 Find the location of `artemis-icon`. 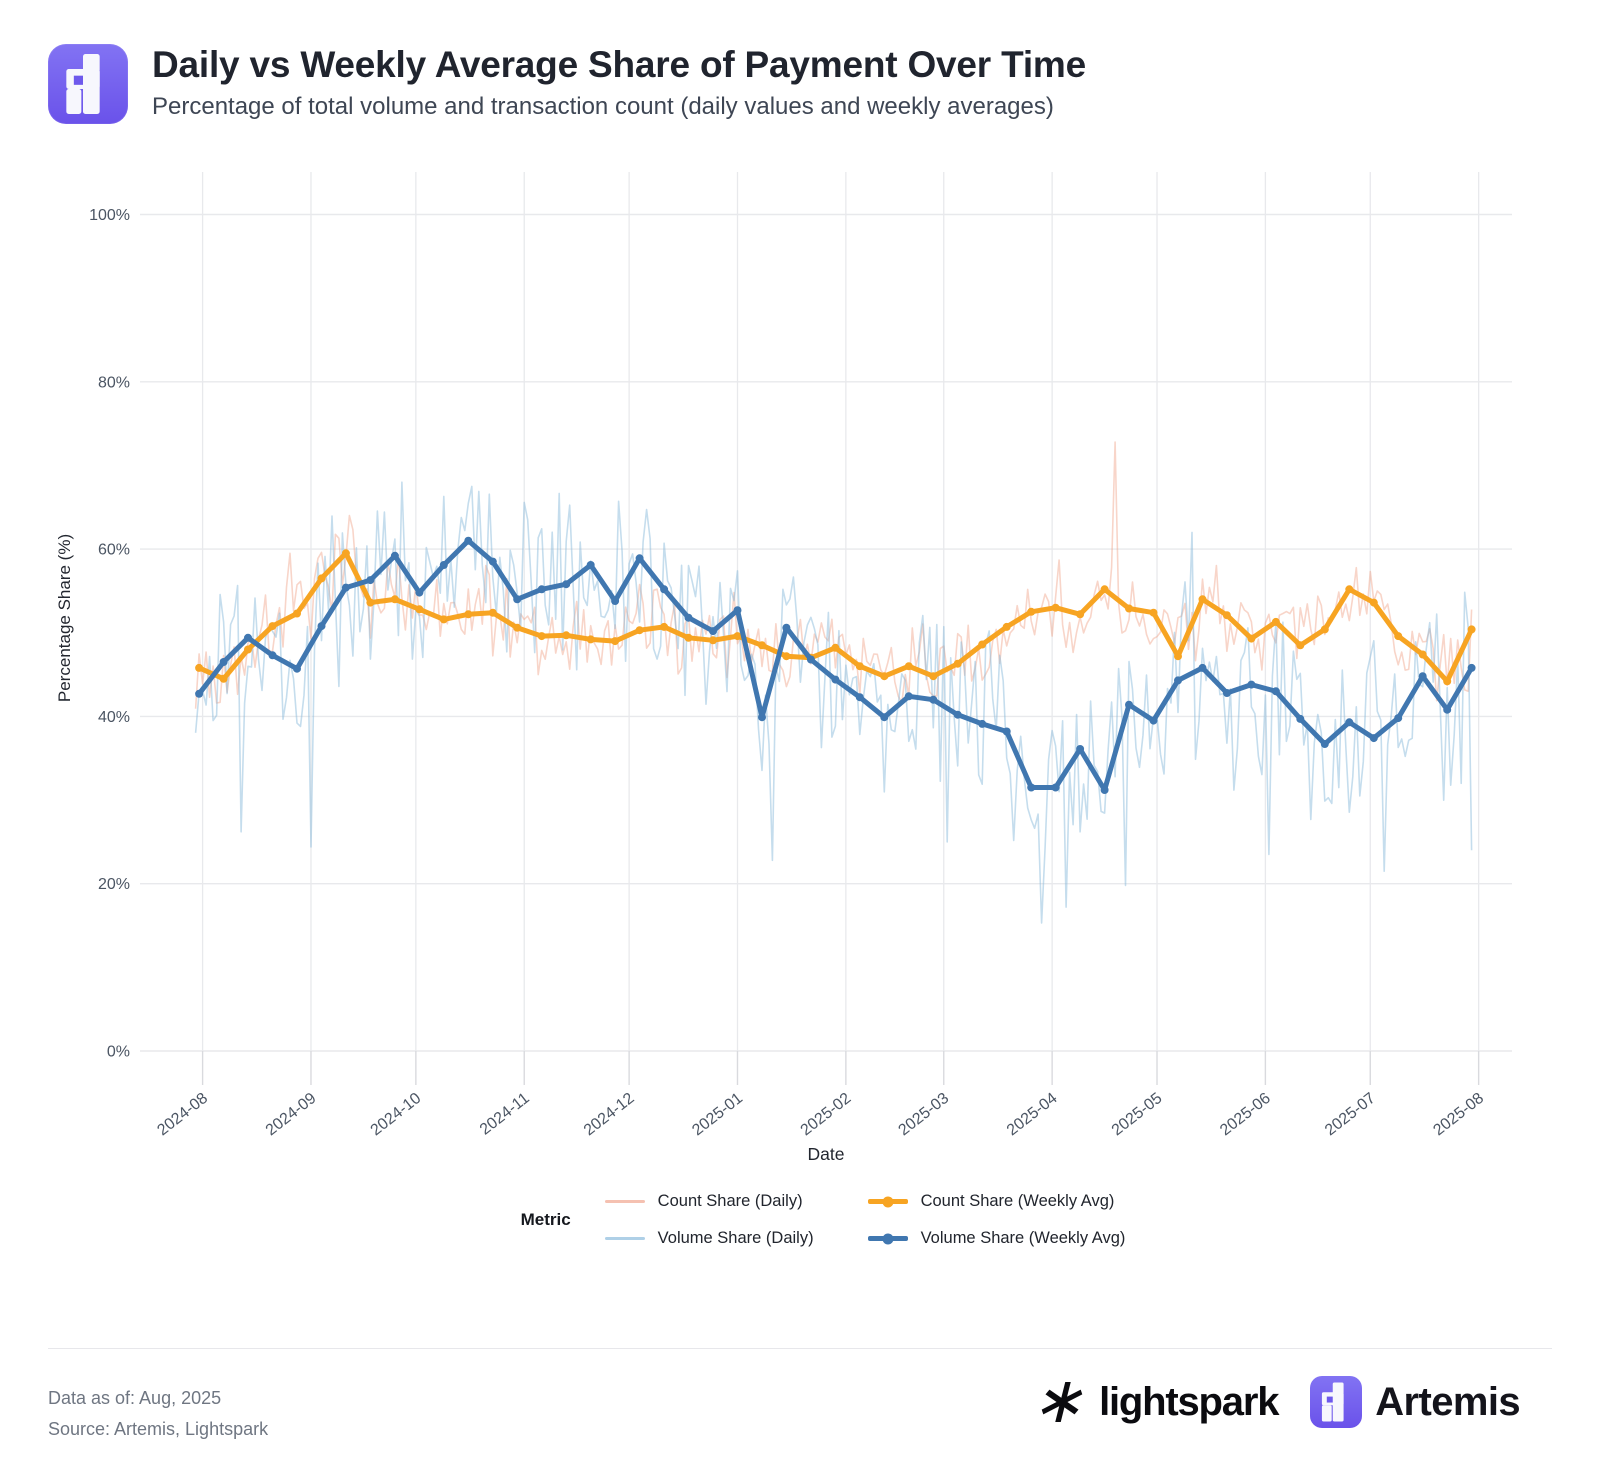

artemis-icon is located at coordinates (1336, 1402).